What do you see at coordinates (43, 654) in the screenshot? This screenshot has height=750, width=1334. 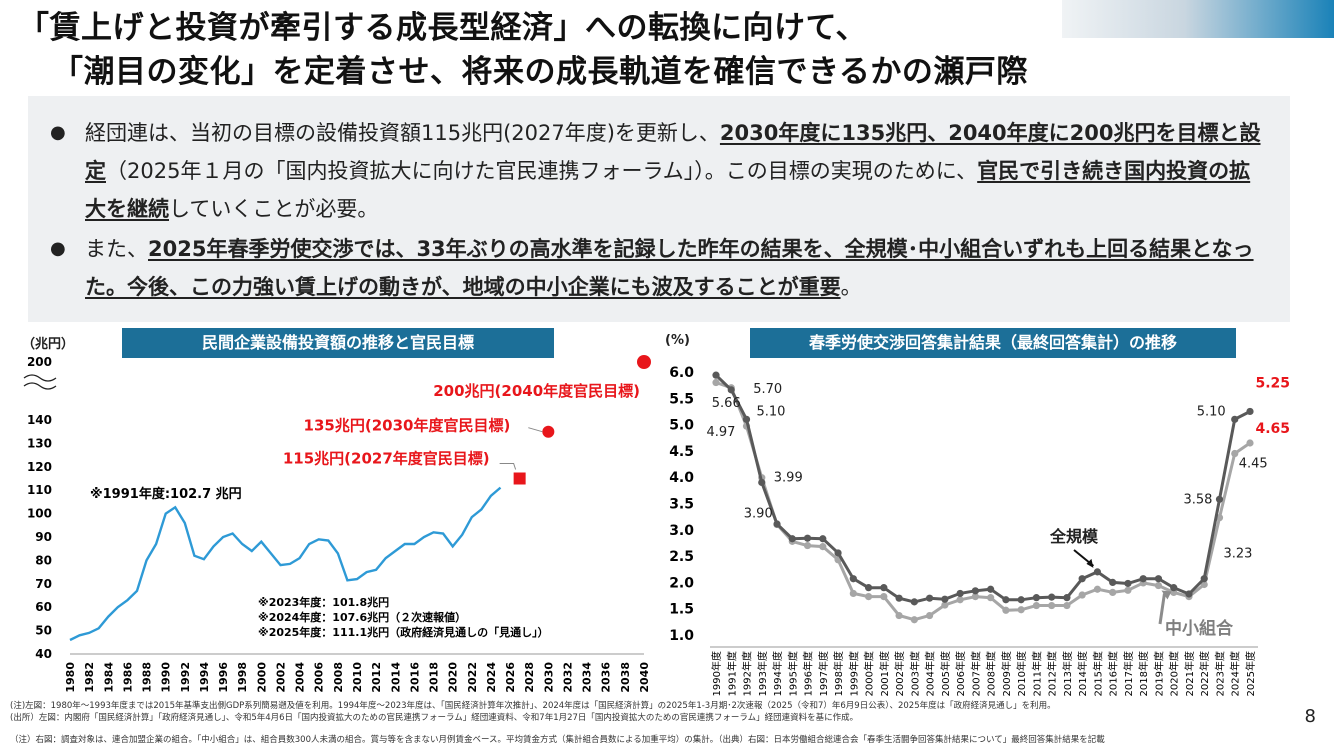 I see `y-tick-label: 40` at bounding box center [43, 654].